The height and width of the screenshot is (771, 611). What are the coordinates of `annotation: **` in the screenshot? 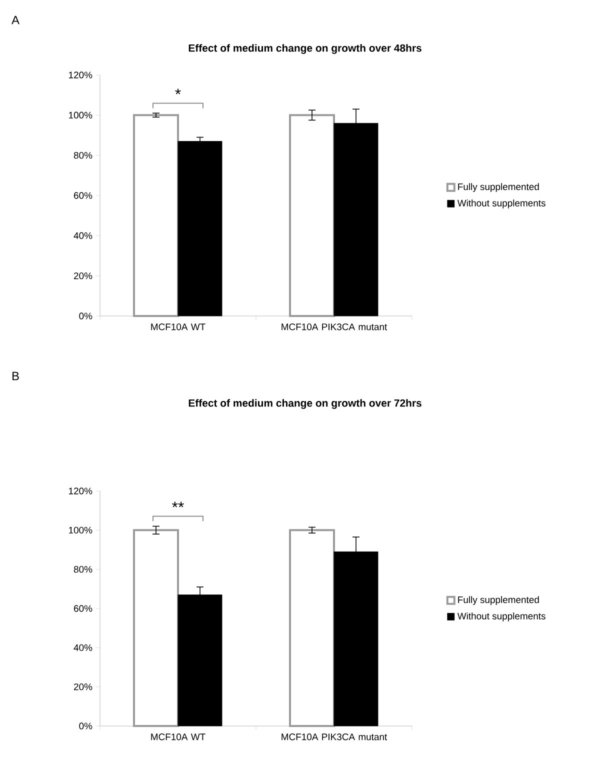 It's located at (178, 505).